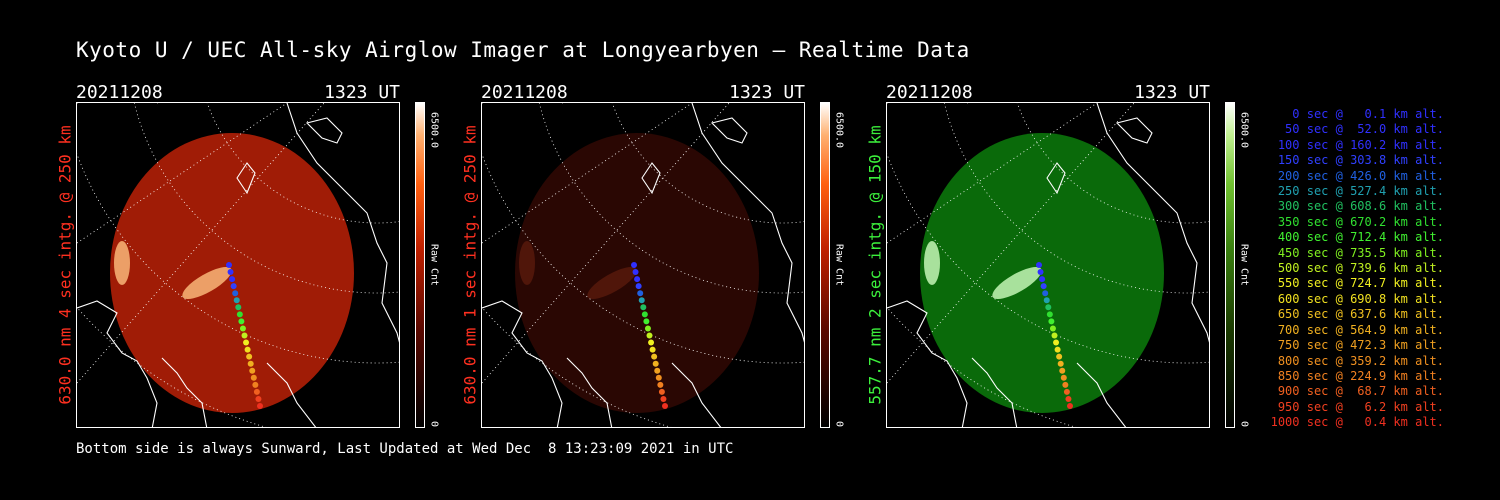 The image size is (1500, 500). What do you see at coordinates (767, 92) in the screenshot?
I see `panel-2-time: 1323 UT` at bounding box center [767, 92].